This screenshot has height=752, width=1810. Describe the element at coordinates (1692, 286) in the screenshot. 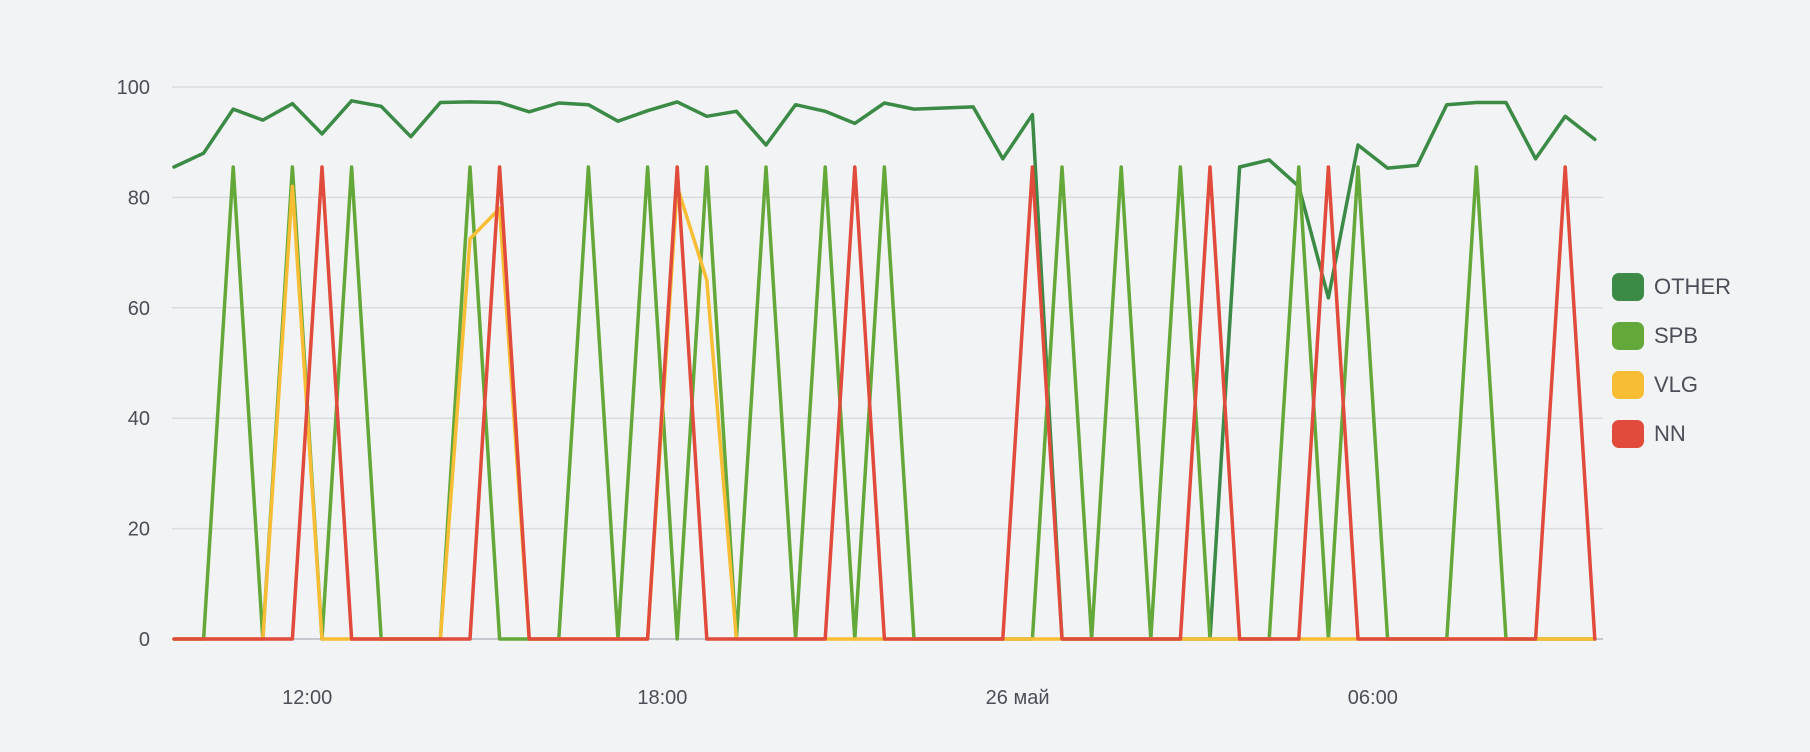

I see `legend-label-other: OTHER` at that location.